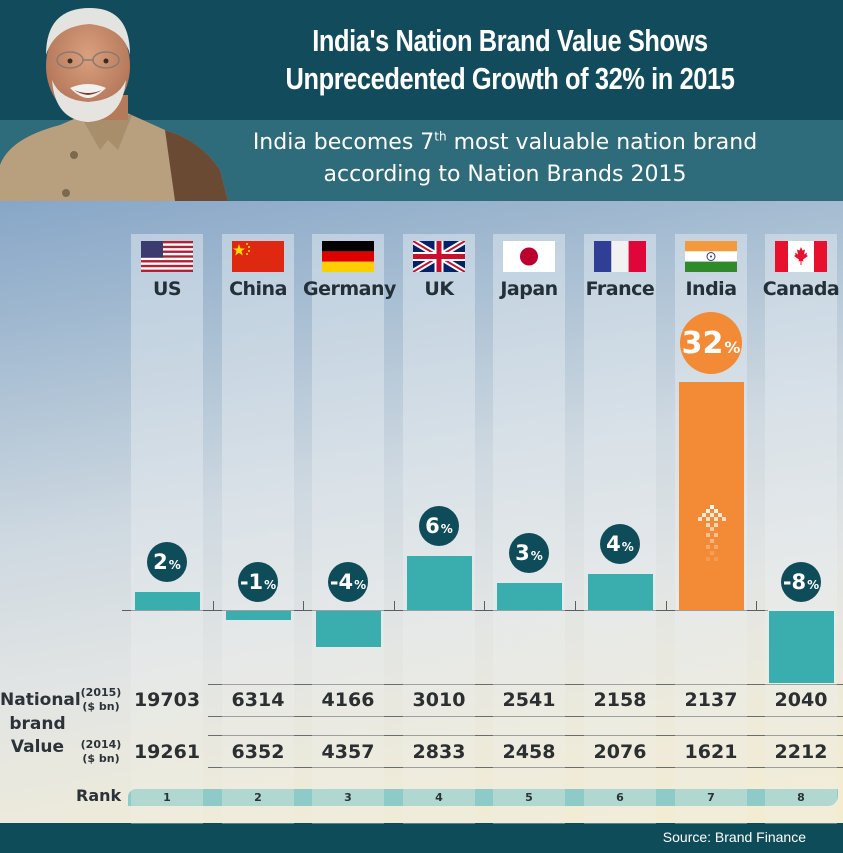  I want to click on unit-2015-year: (2015), so click(101, 692).